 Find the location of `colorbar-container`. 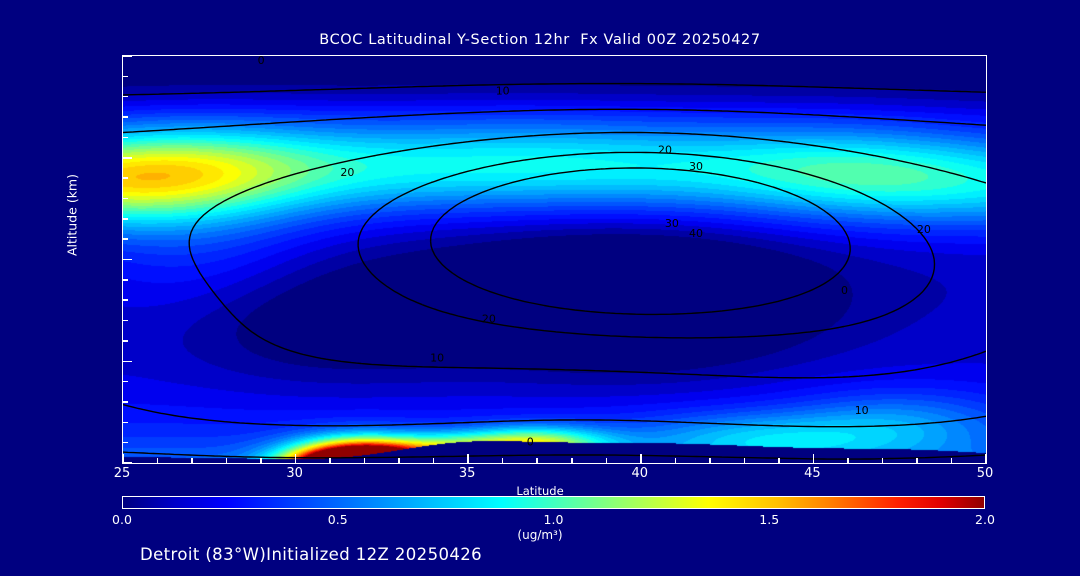

colorbar-container is located at coordinates (553, 502).